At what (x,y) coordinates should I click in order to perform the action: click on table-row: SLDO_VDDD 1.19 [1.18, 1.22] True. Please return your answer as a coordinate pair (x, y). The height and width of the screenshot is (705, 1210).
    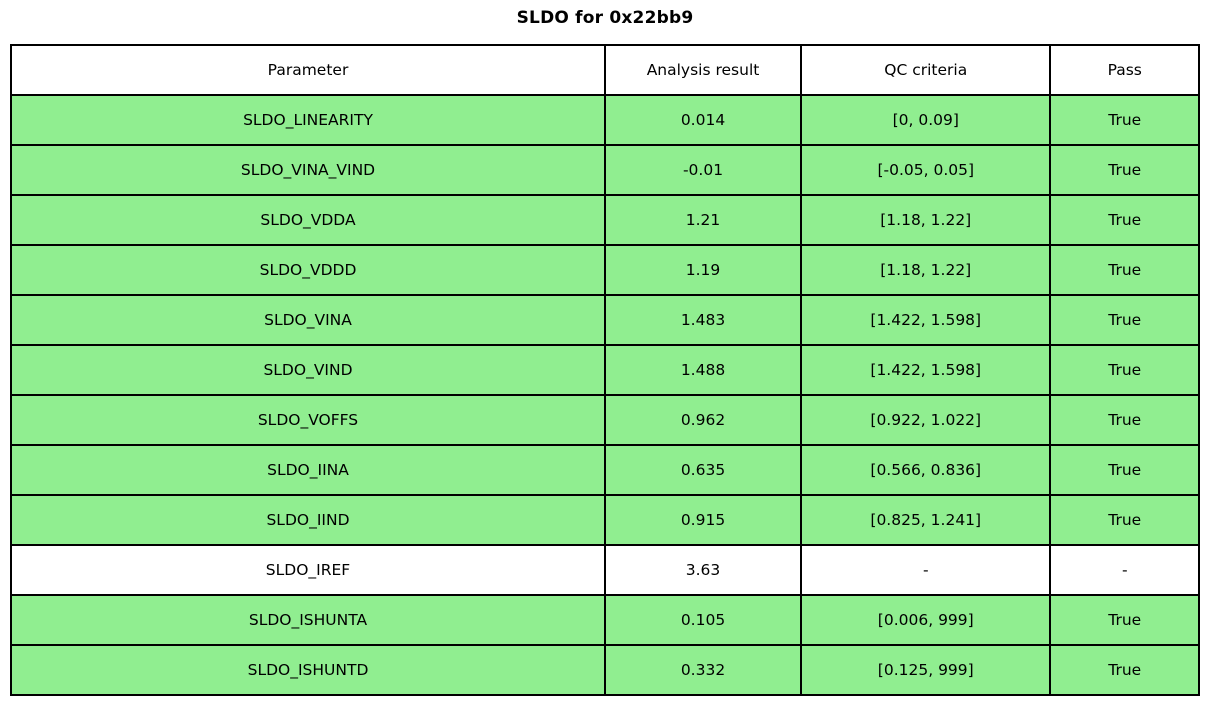
    Looking at the image, I should click on (605, 270).